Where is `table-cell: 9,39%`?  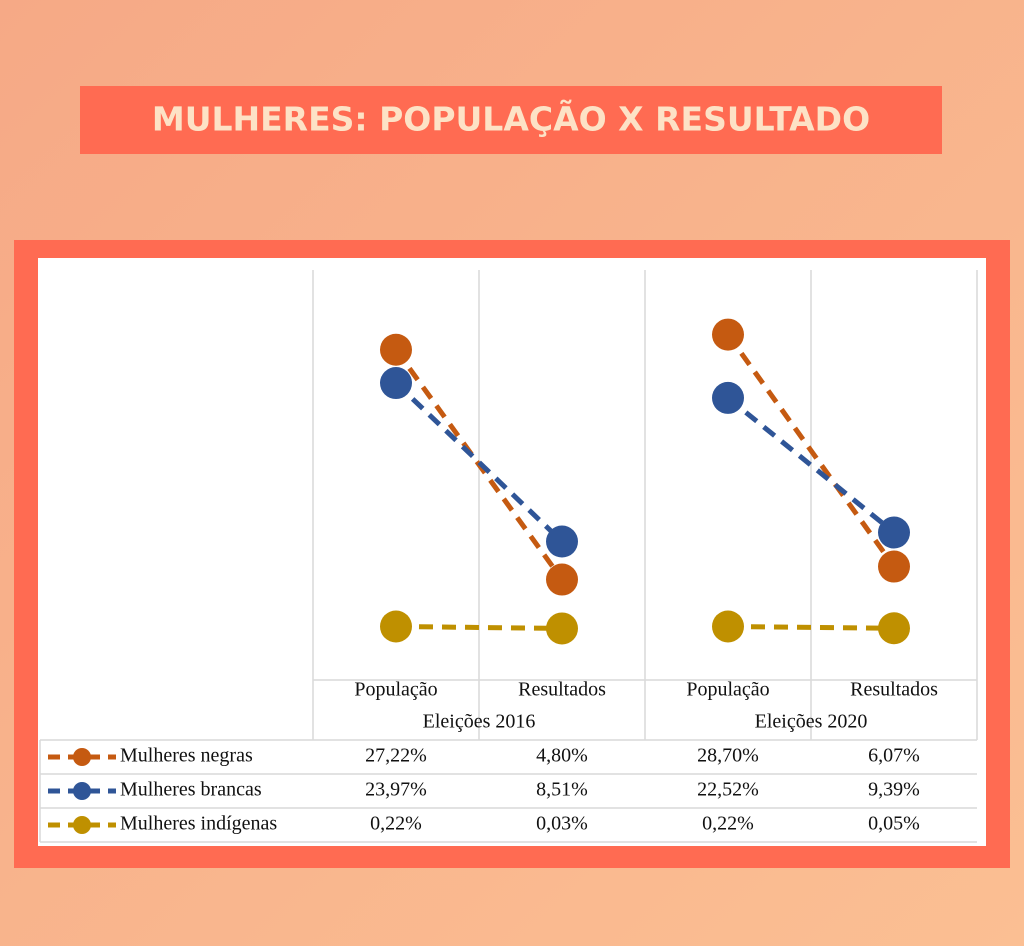
table-cell: 9,39% is located at coordinates (894, 790).